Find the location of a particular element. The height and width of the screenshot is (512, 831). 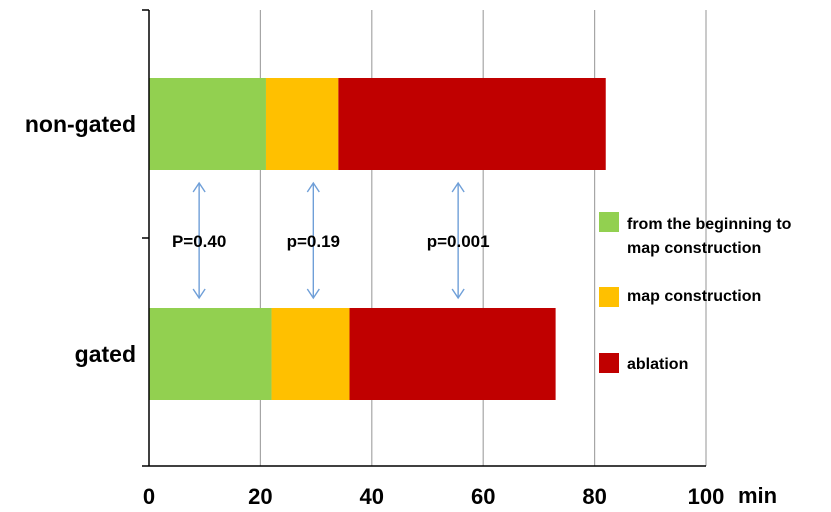

category-labels: non-gated gated is located at coordinates (80, 239).